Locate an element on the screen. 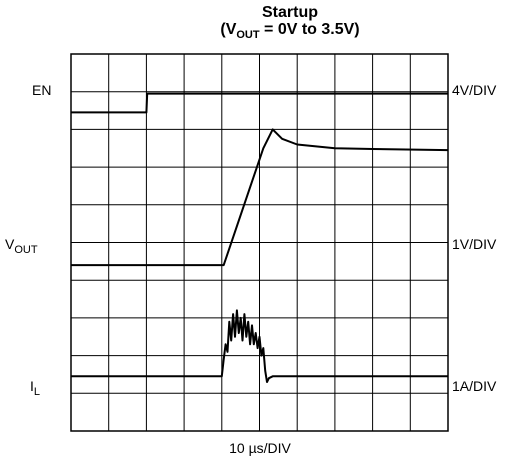 Image resolution: width=520 pixels, height=463 pixels. trace-il is located at coordinates (259, 346).